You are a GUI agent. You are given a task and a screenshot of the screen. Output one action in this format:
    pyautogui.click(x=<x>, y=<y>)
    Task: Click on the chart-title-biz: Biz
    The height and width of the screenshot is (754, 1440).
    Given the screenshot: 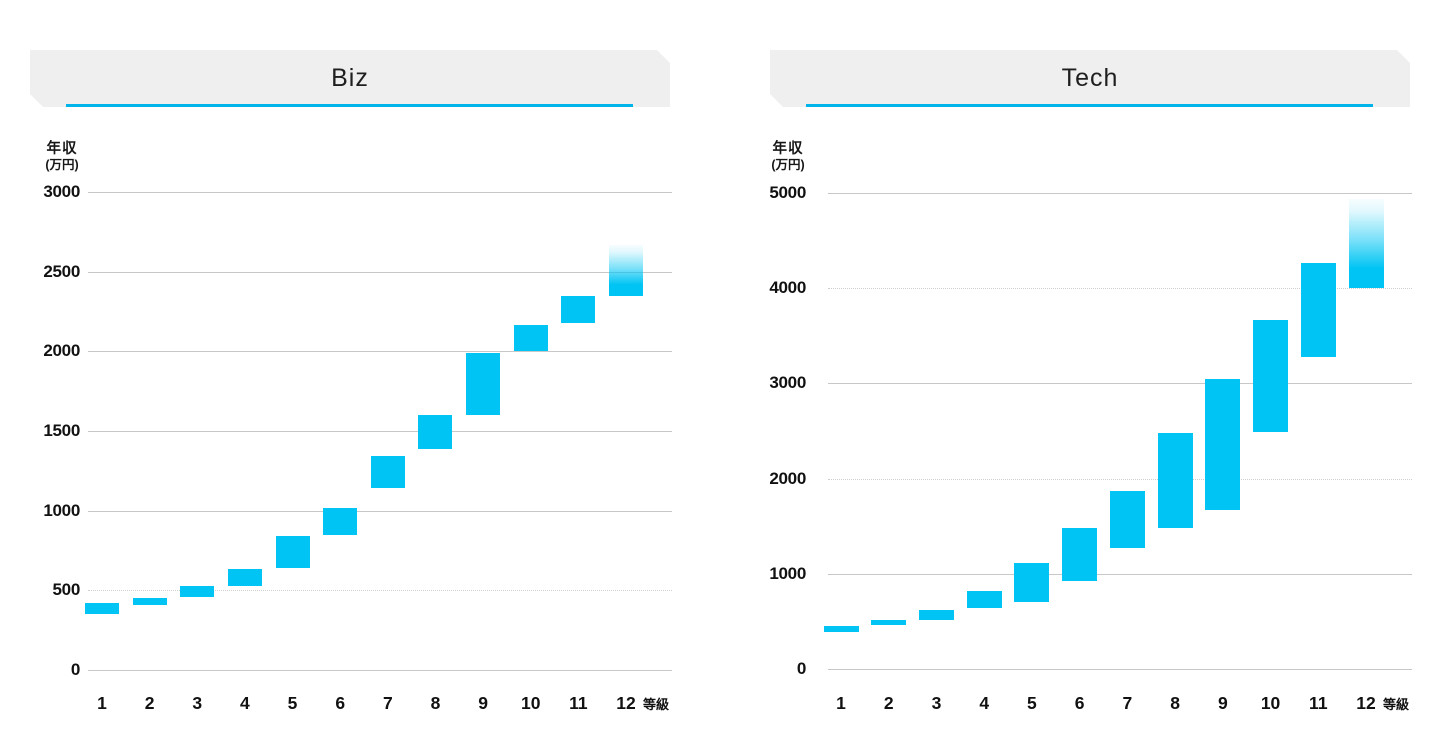 What is the action you would take?
    pyautogui.click(x=350, y=78)
    